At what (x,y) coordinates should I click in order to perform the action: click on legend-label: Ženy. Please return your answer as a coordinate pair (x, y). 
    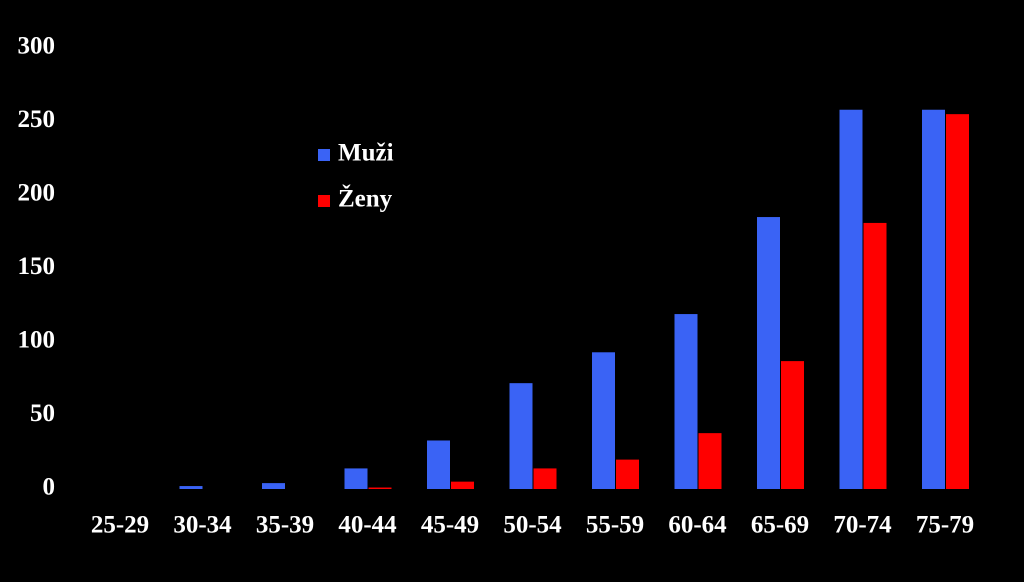
    Looking at the image, I should click on (365, 199).